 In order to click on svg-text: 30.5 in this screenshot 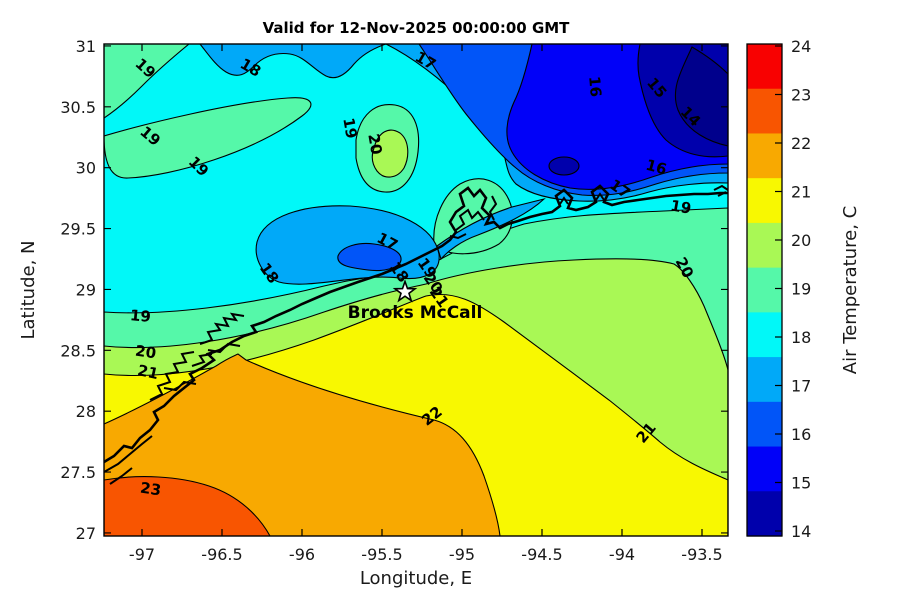, I will do `click(78, 107)`.